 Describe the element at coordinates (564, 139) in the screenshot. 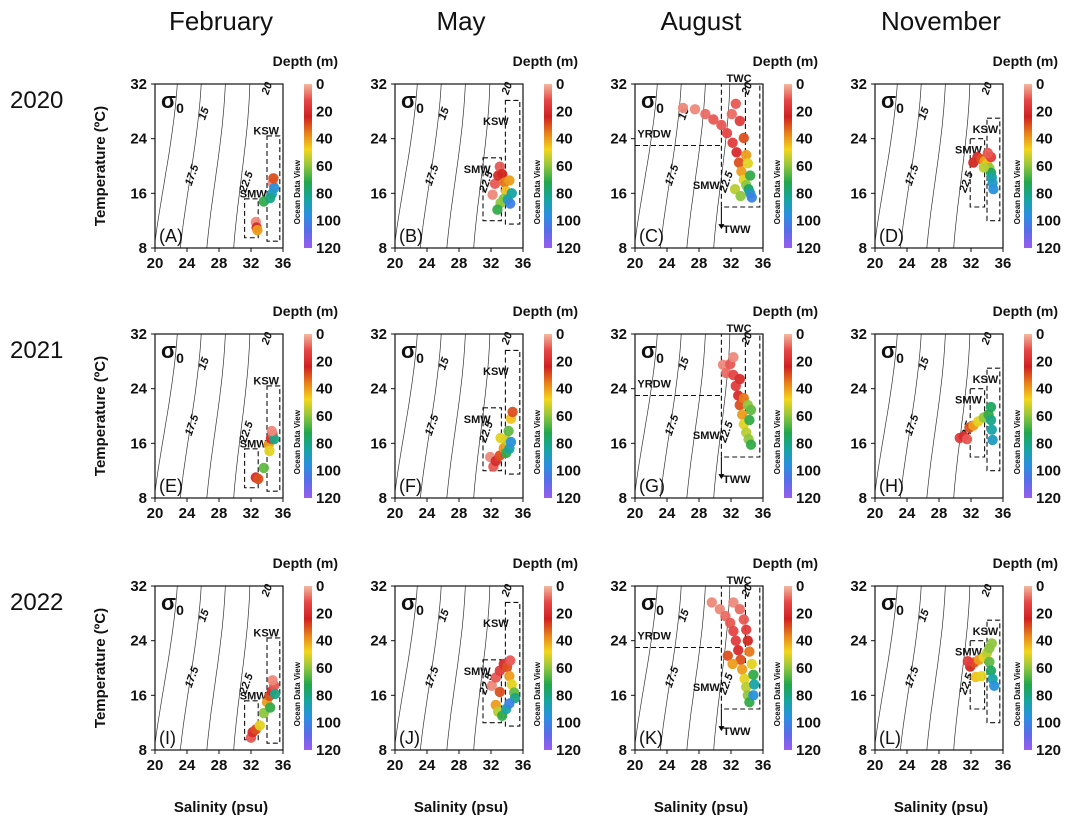

I see `colorbar-tick-label: 40` at that location.